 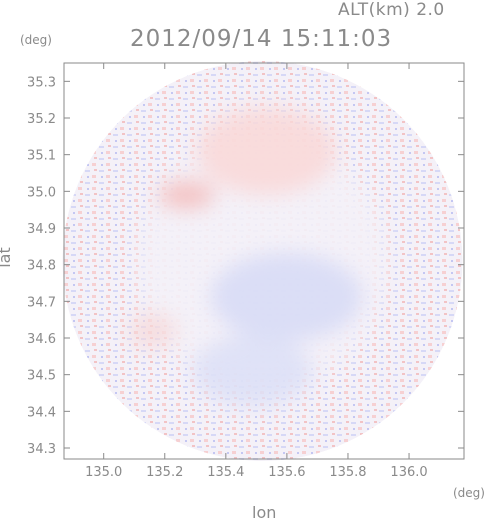 What do you see at coordinates (103, 472) in the screenshot?
I see `x-tick-label: 135.0` at bounding box center [103, 472].